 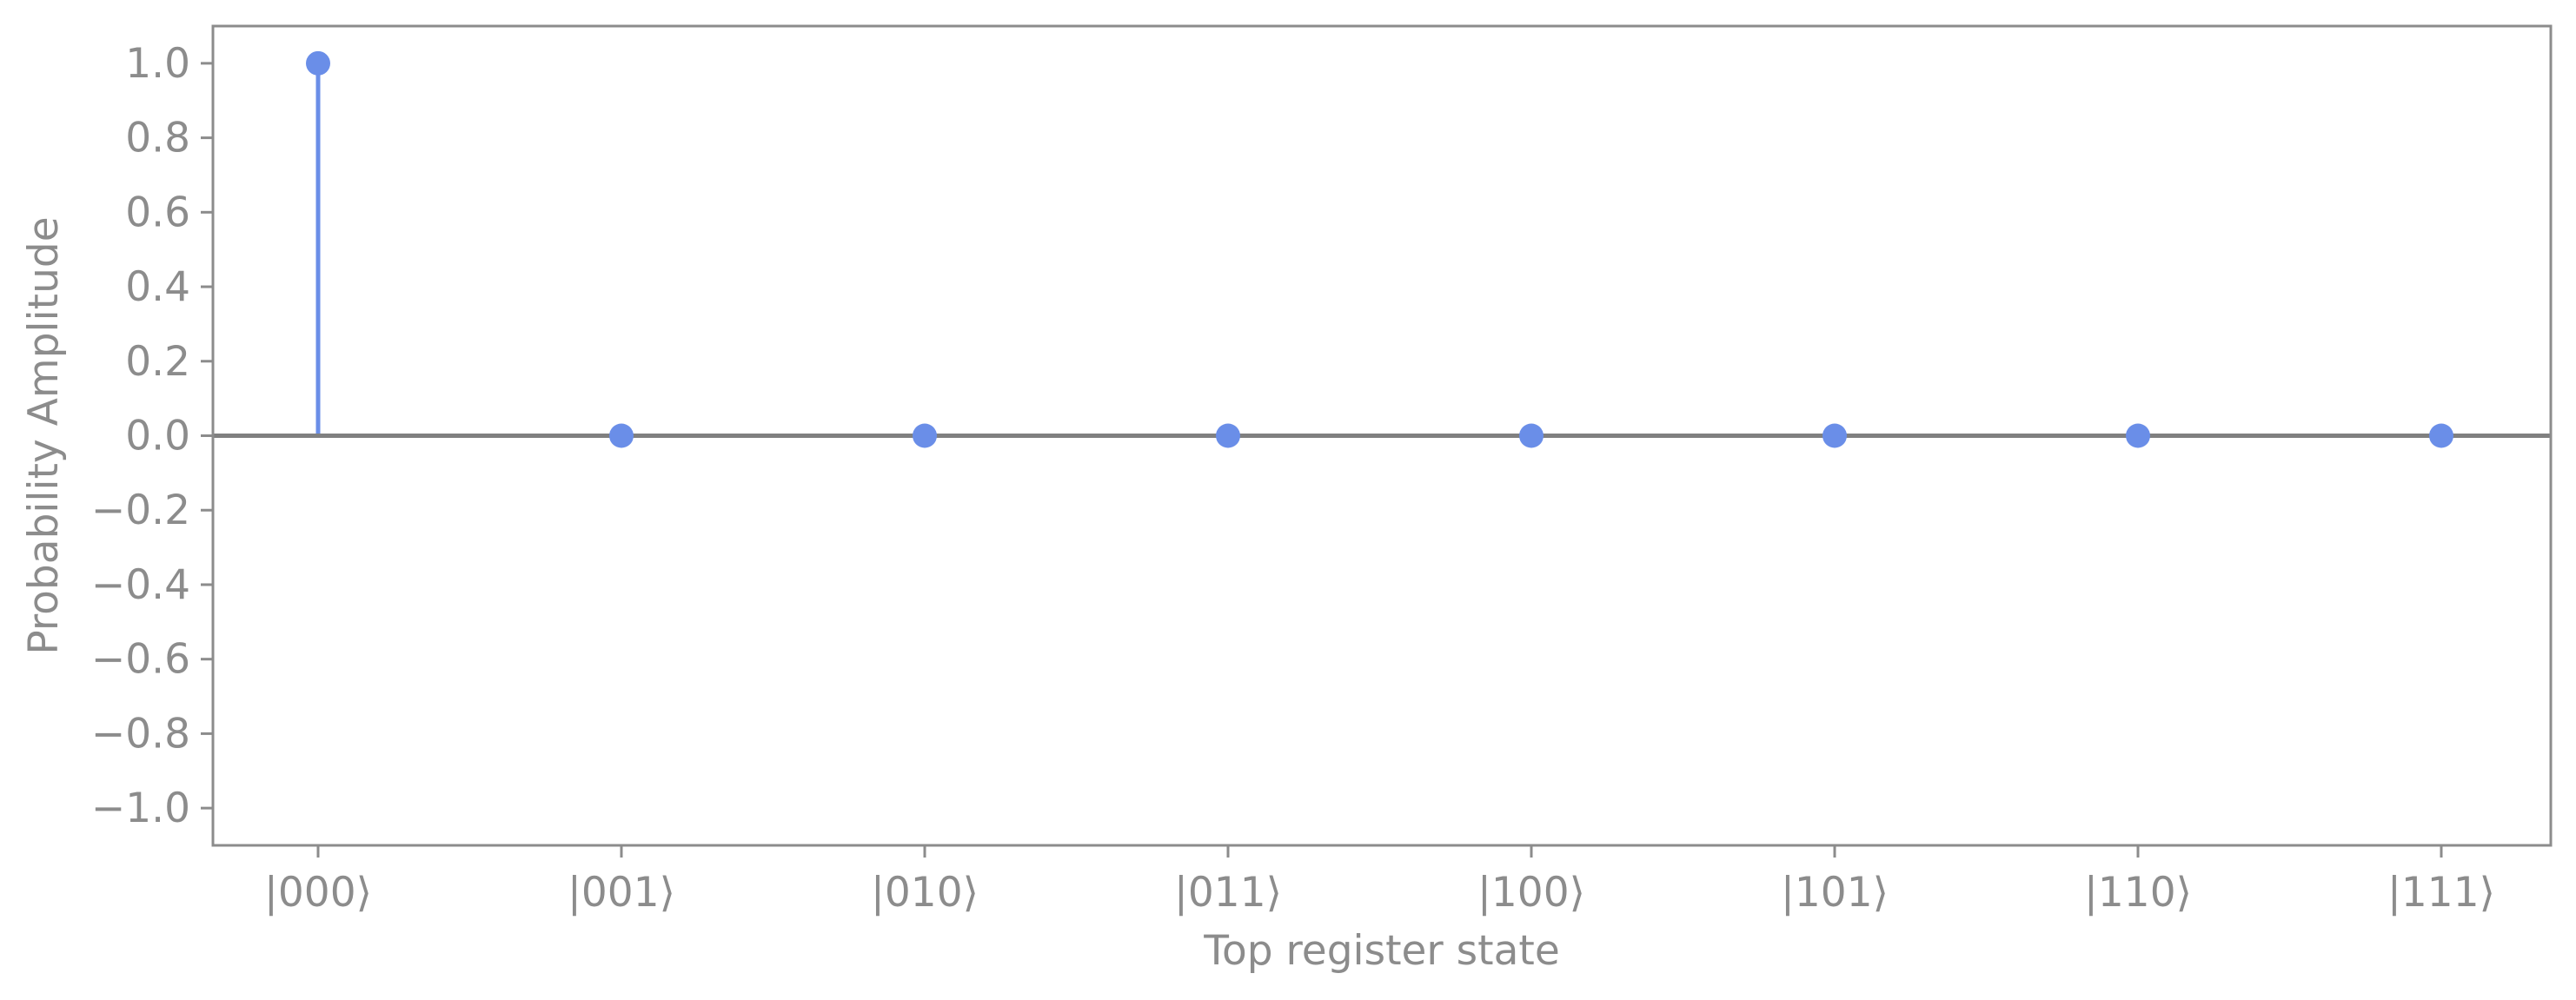 I want to click on stem-series, so click(x=318, y=250).